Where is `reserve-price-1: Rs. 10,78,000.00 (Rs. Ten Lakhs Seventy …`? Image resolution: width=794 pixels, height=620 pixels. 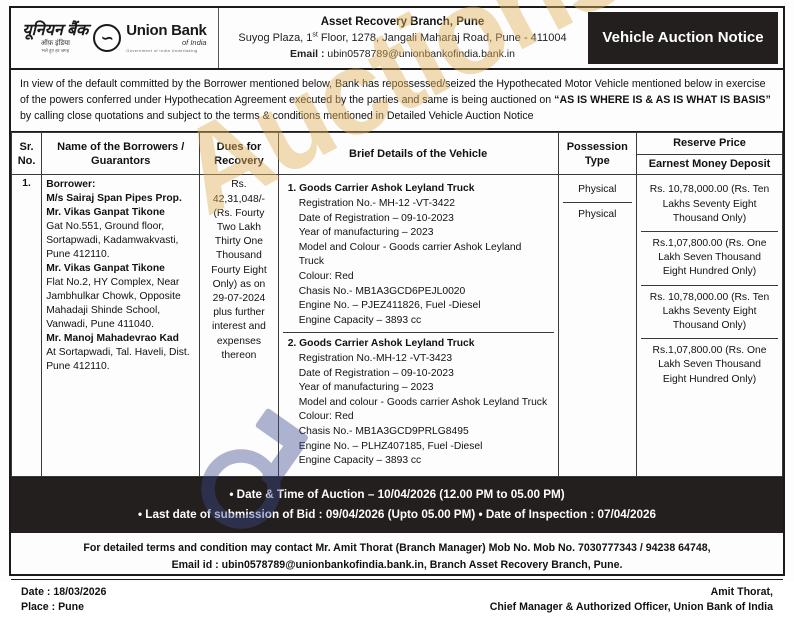 reserve-price-1: Rs. 10,78,000.00 (Rs. Ten Lakhs Seventy … is located at coordinates (709, 204).